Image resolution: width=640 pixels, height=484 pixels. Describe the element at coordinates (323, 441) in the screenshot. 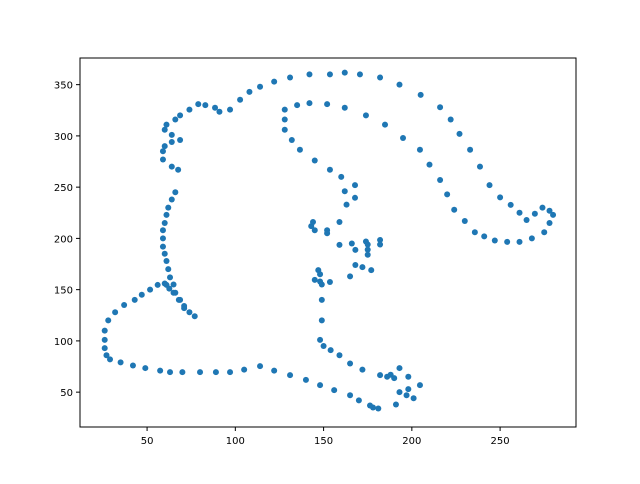

I see `x-tick-label: 150` at that location.